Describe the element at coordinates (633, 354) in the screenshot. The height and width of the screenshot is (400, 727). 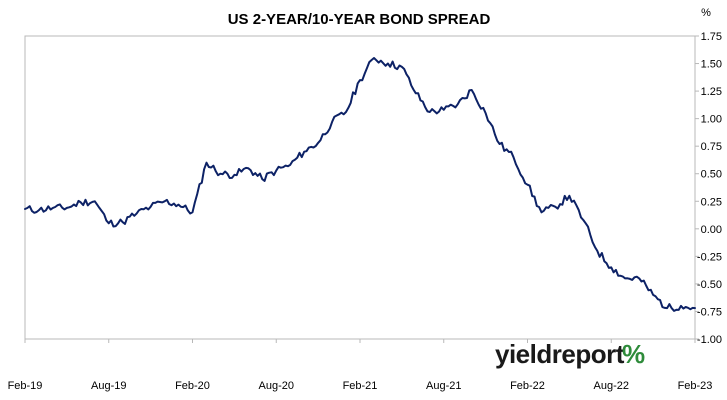
I see `logo-percent: %` at that location.